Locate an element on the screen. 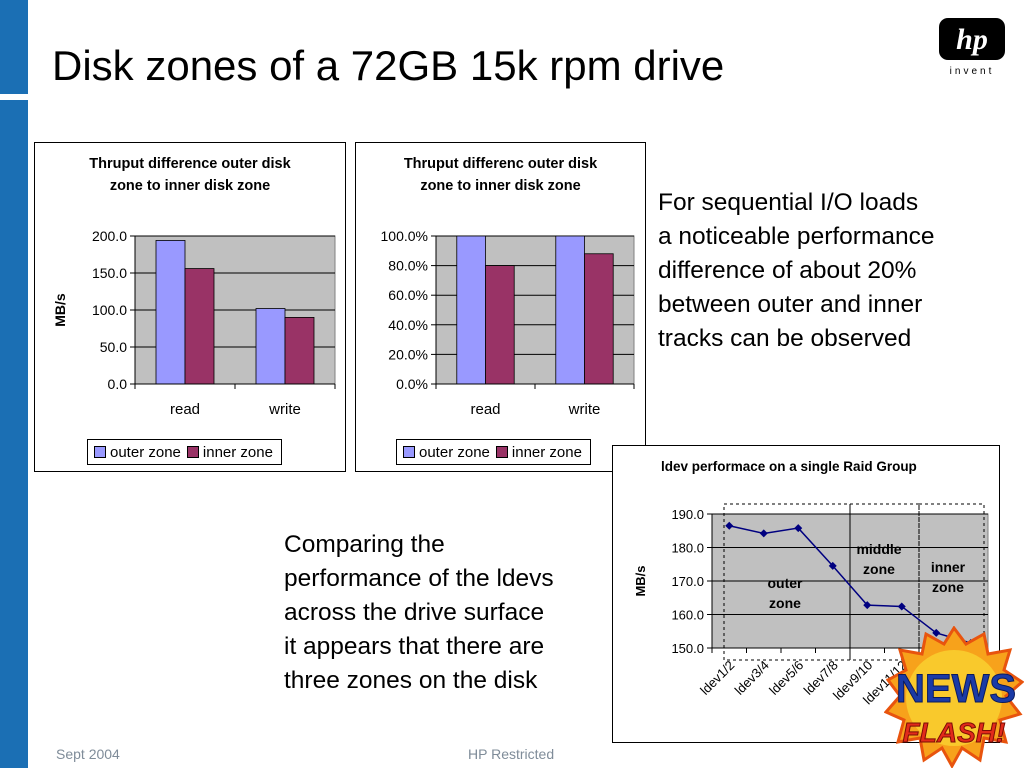 This screenshot has height=768, width=1024. chart1-legend-inner: inner zone is located at coordinates (229, 452).